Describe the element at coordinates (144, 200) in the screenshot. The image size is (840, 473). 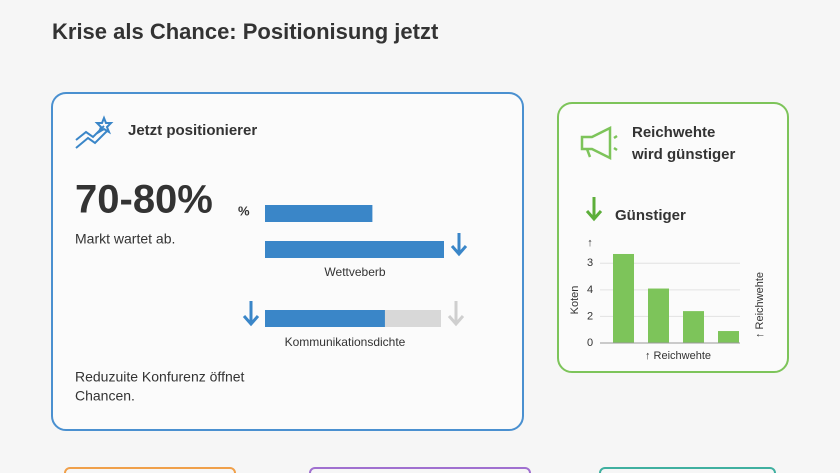
I see `big-value: 70-80%` at that location.